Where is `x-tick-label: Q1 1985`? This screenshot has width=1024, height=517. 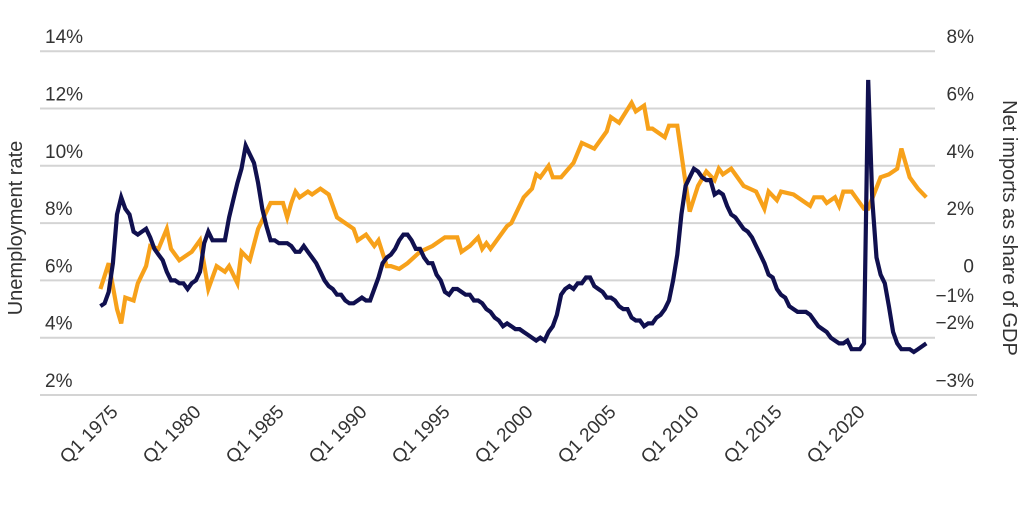
x-tick-label: Q1 1985 is located at coordinates (255, 435).